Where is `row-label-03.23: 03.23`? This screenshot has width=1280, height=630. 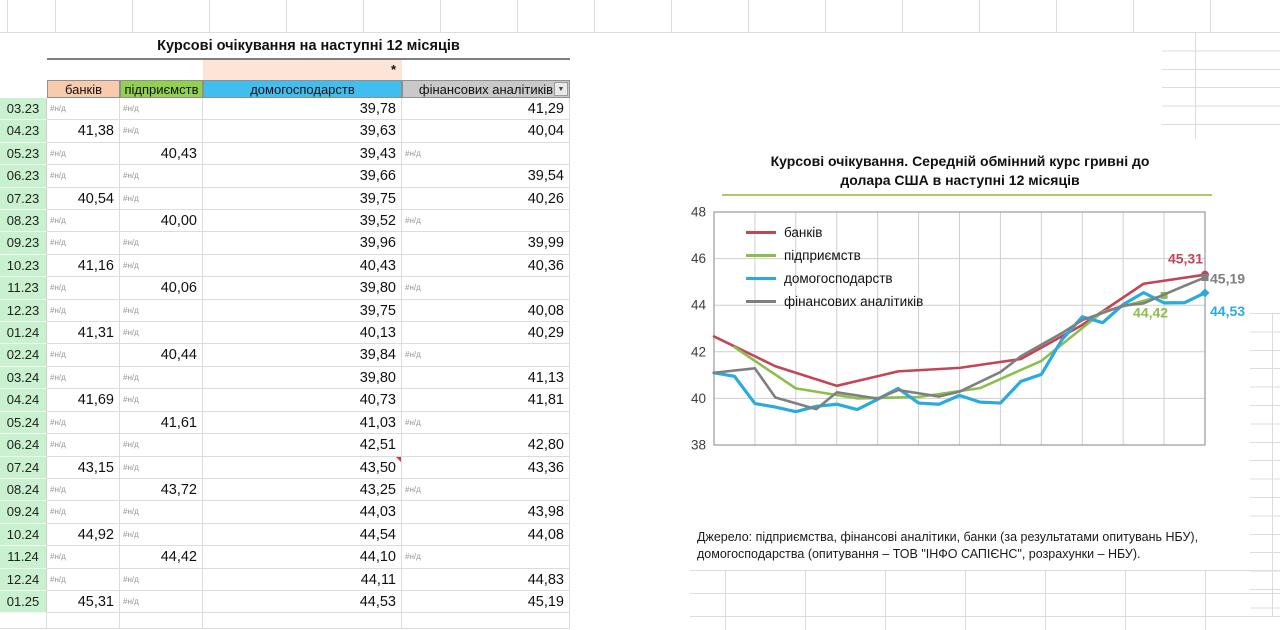 row-label-03.23: 03.23 is located at coordinates (23, 109).